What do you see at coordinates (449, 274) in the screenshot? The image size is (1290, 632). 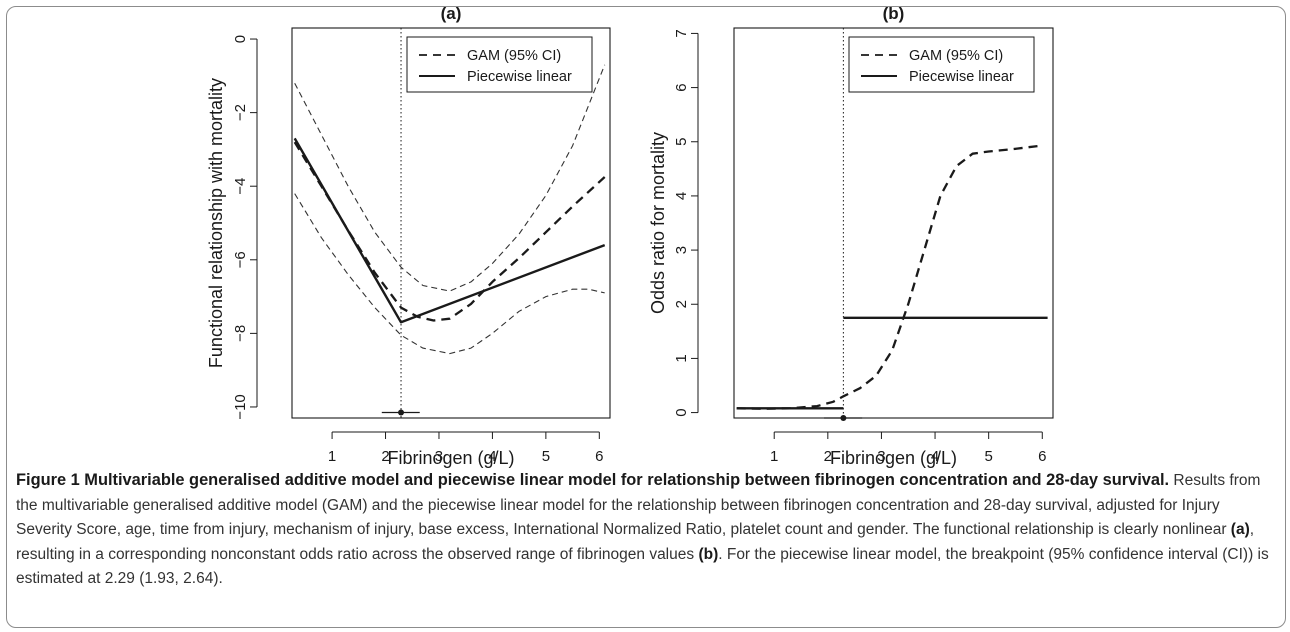 I see `panel-a-series-gam-95-ci-lower` at bounding box center [449, 274].